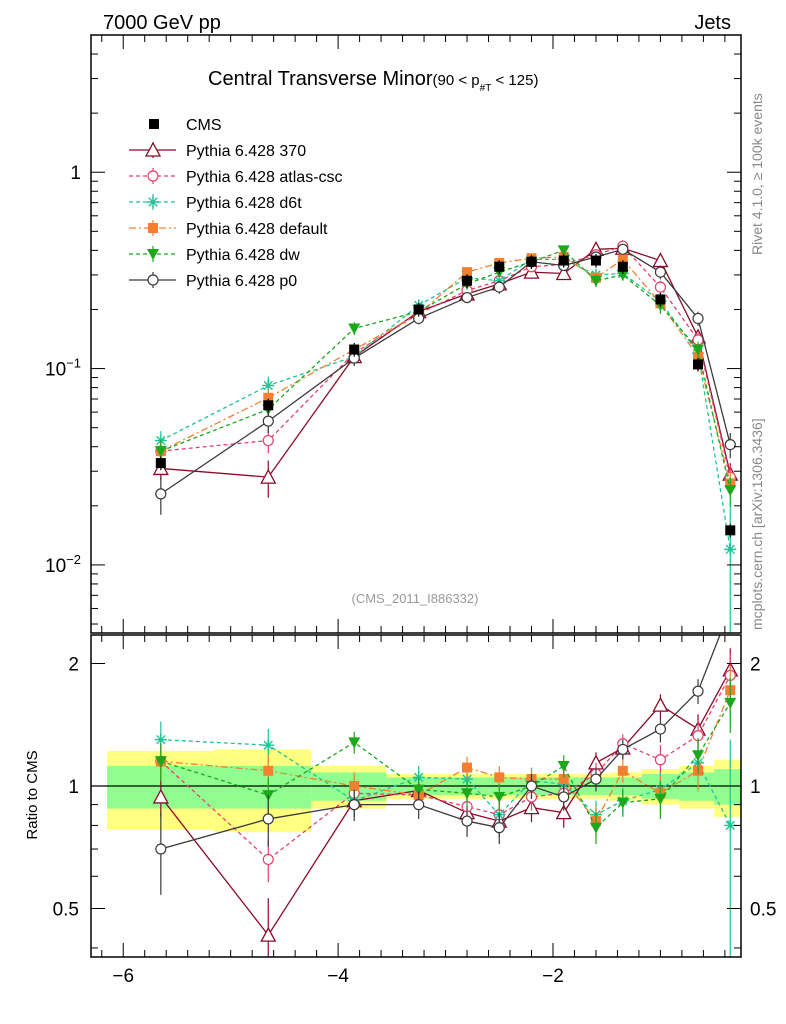 The height and width of the screenshot is (1024, 786). What do you see at coordinates (373, 81) in the screenshot?
I see `chart-title: Central Transverse Minor(90 < p#T < 125)` at bounding box center [373, 81].